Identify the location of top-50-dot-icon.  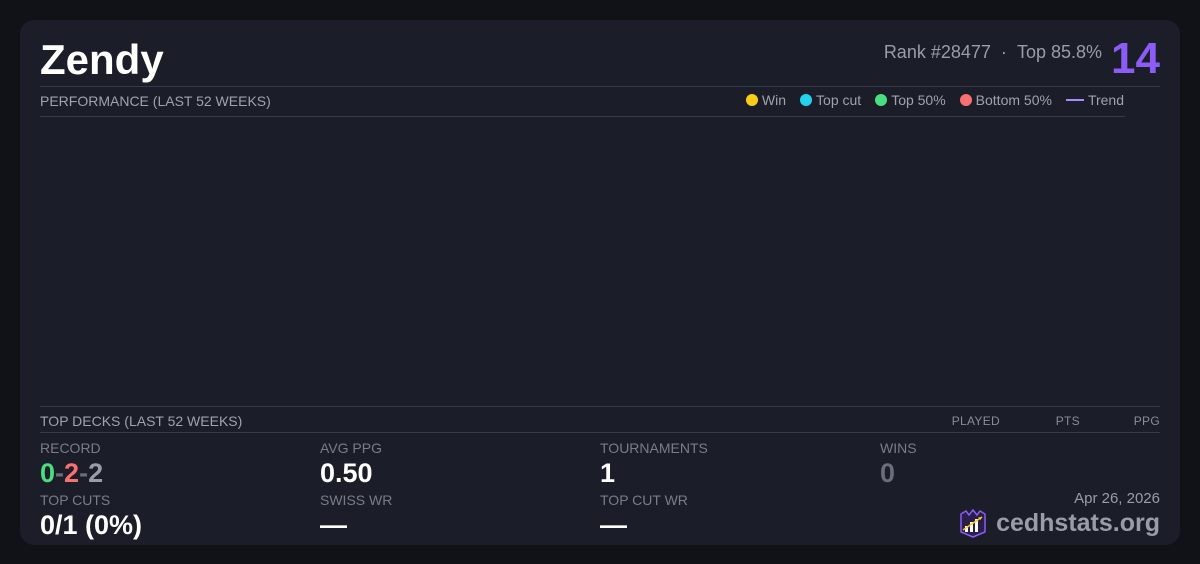
(881, 100).